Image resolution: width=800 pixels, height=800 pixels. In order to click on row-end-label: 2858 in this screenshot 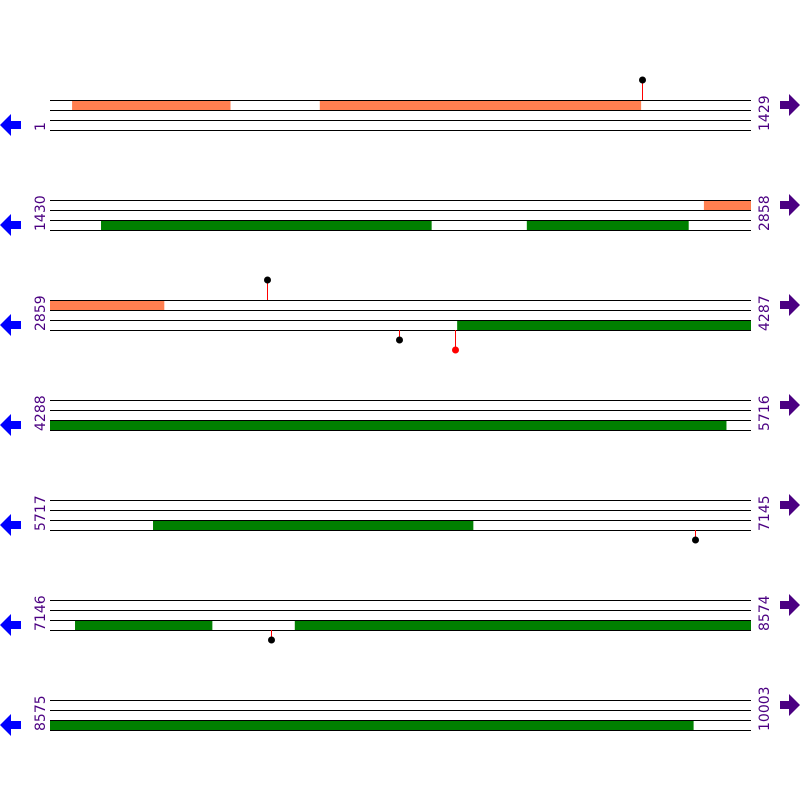, I will do `click(765, 213)`.